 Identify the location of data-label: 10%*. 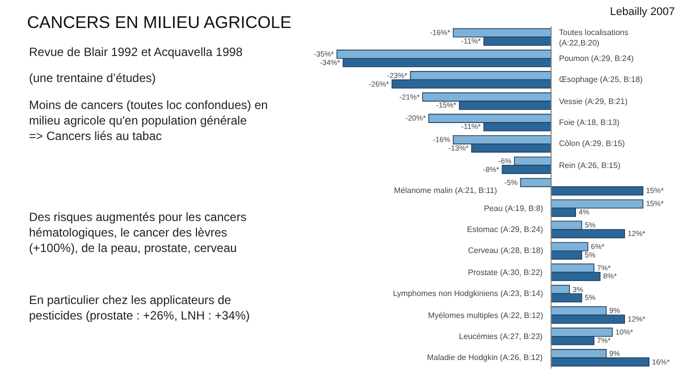
(624, 332).